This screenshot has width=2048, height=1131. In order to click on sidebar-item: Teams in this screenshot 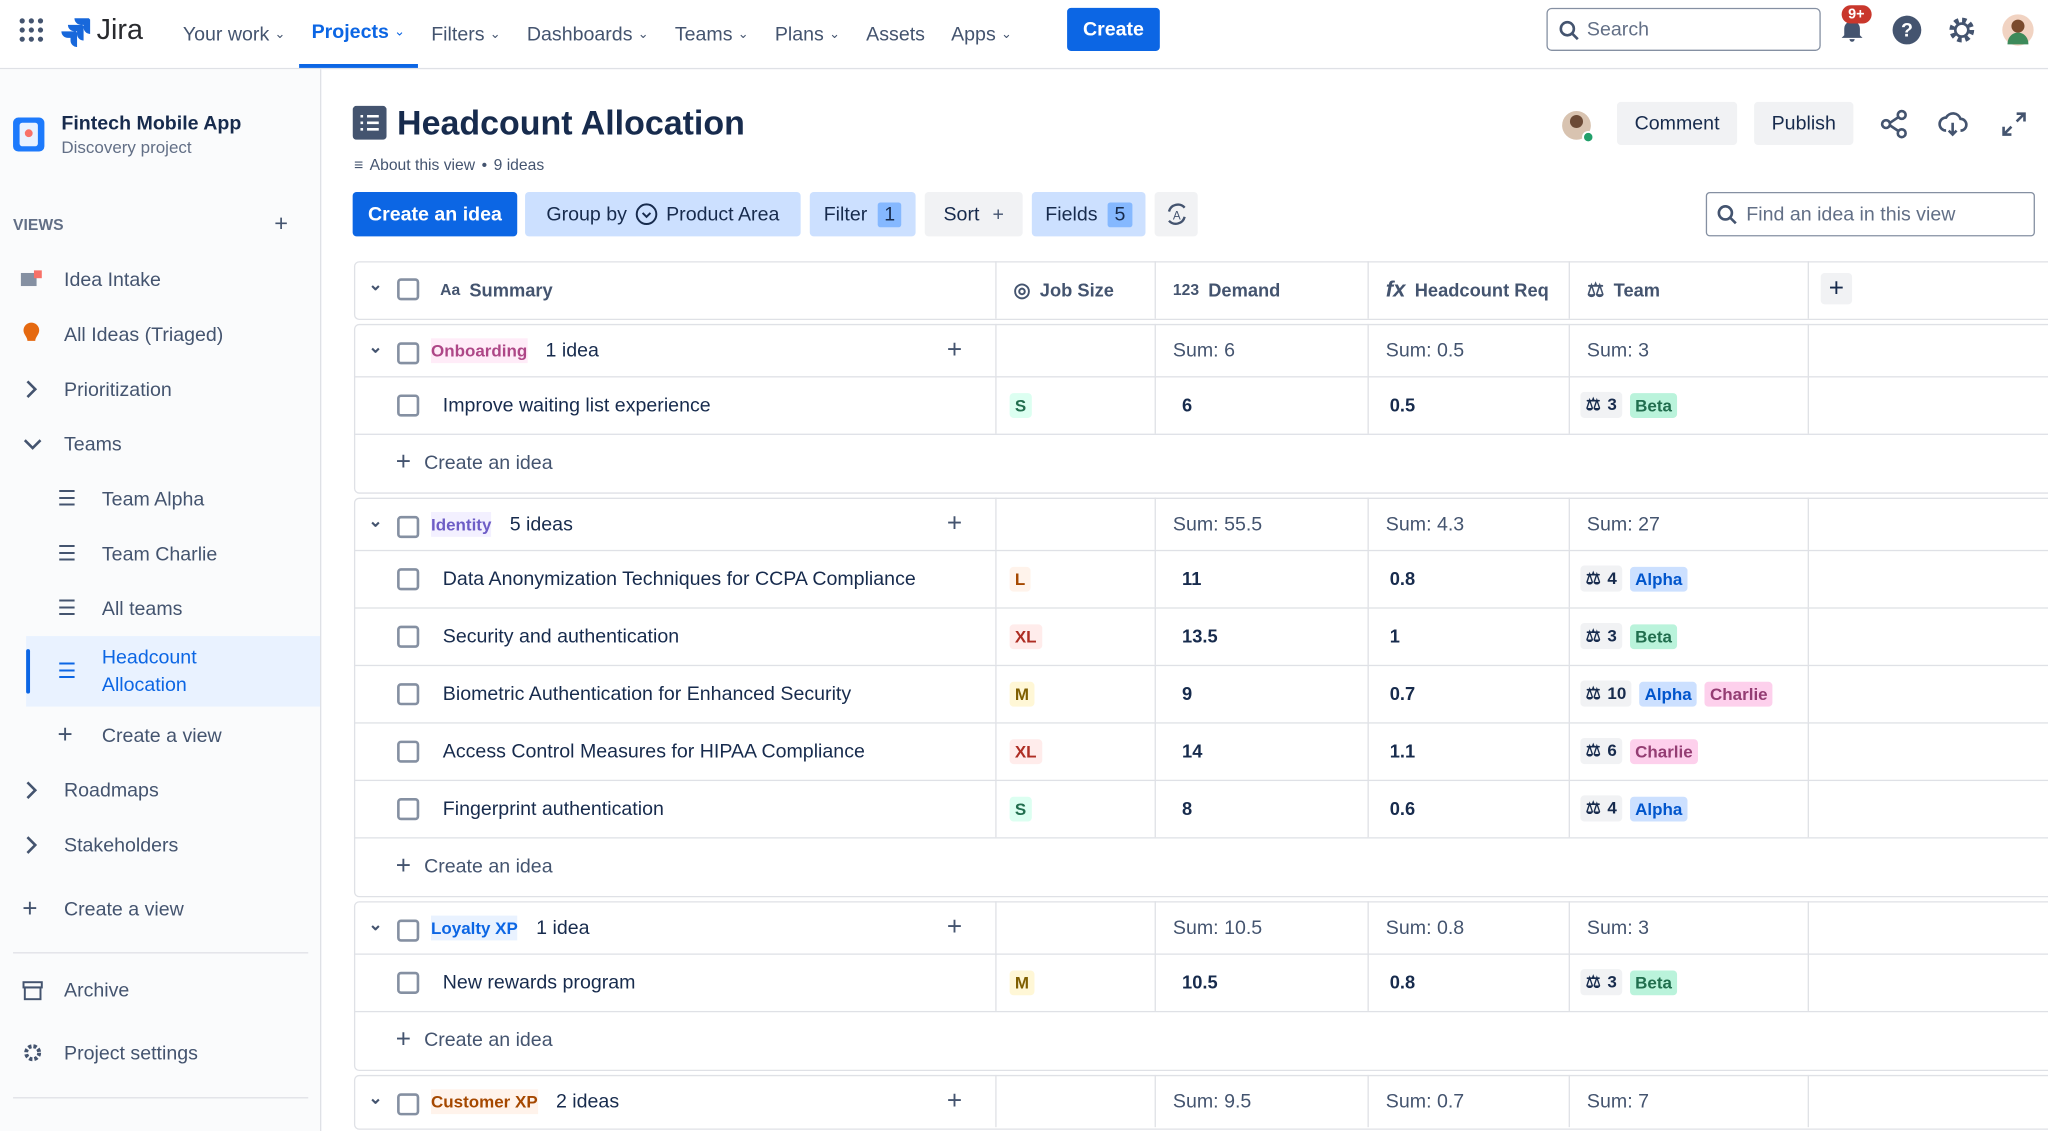, I will do `click(160, 444)`.